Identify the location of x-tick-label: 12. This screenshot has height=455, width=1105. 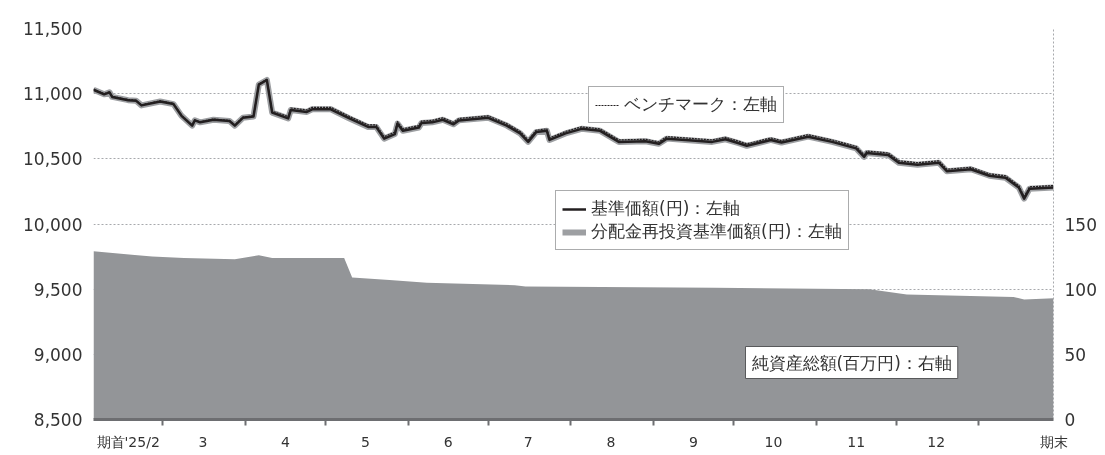
(936, 441).